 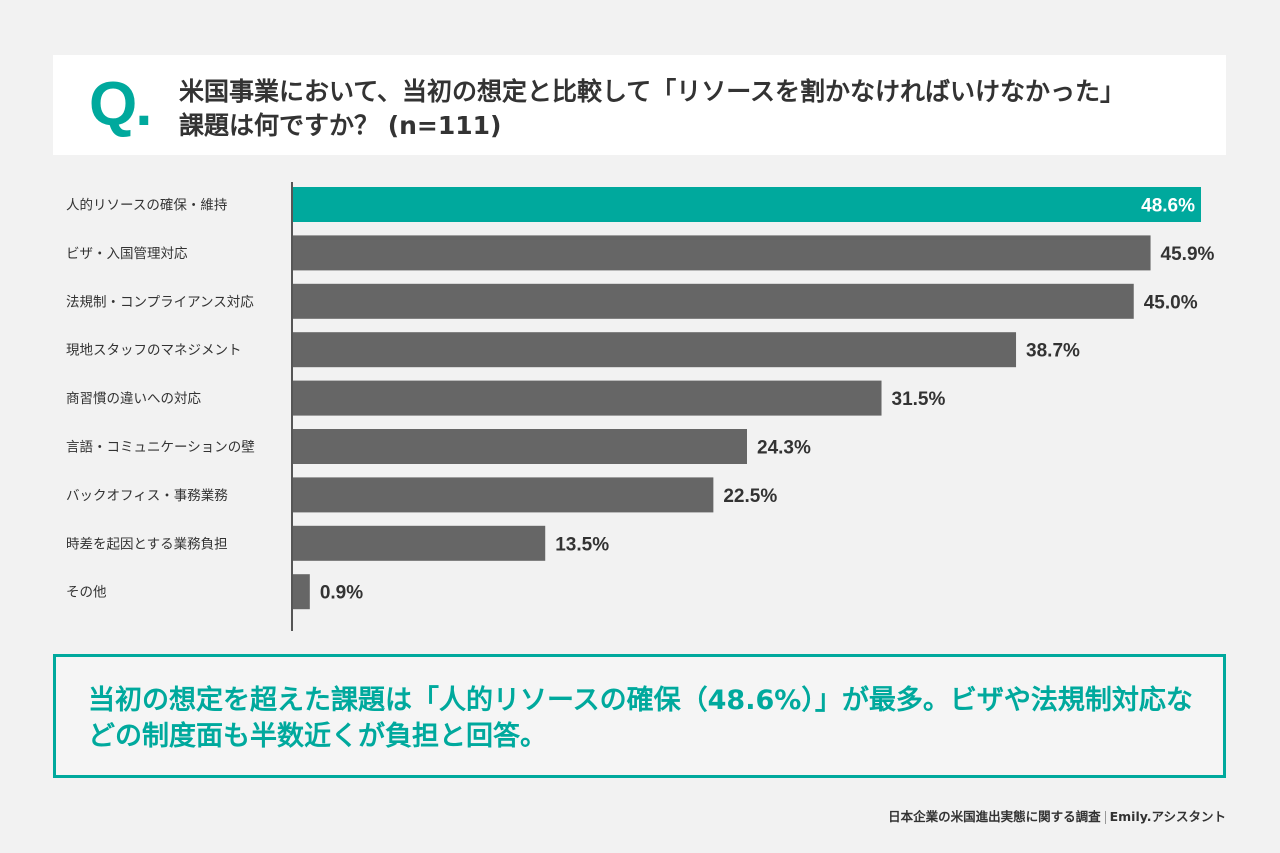 What do you see at coordinates (120, 104) in the screenshot?
I see `q-mark: Q.` at bounding box center [120, 104].